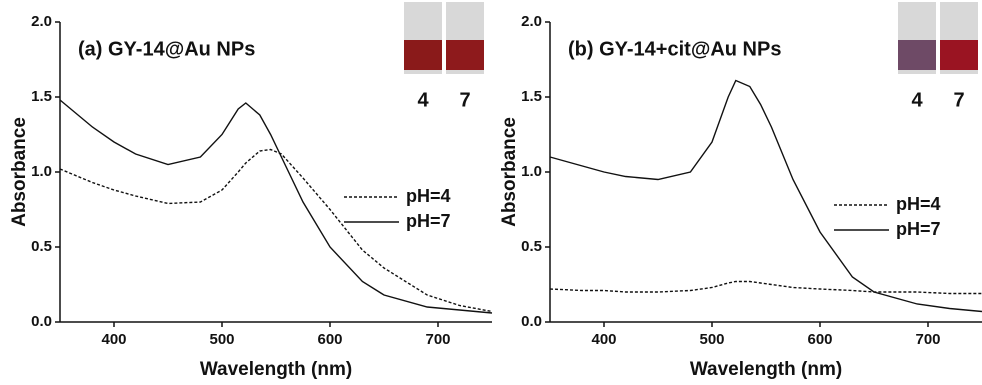  I want to click on panel-title: (a) GY-14@Au NPs, so click(166, 49).